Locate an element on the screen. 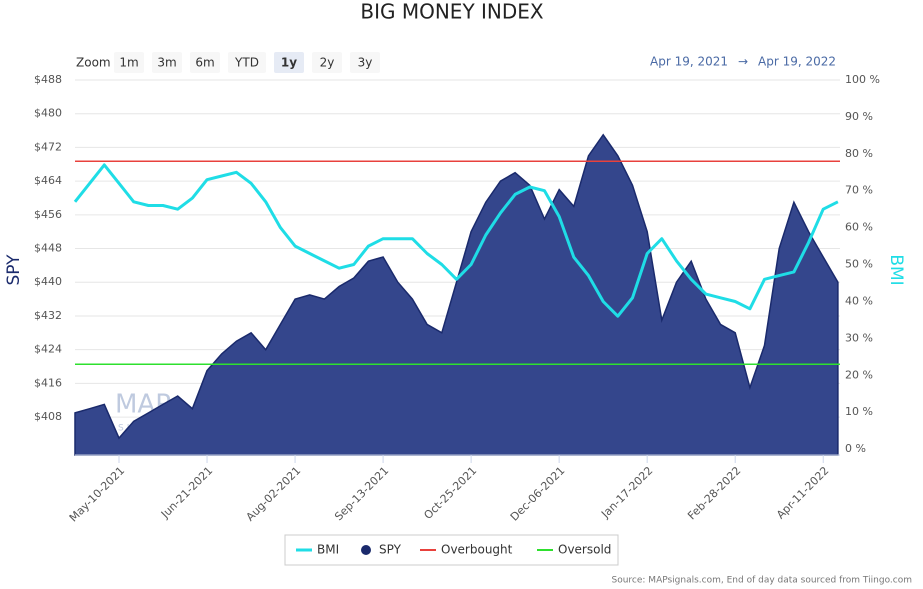  range-selector: Zoom is located at coordinates (93, 63).